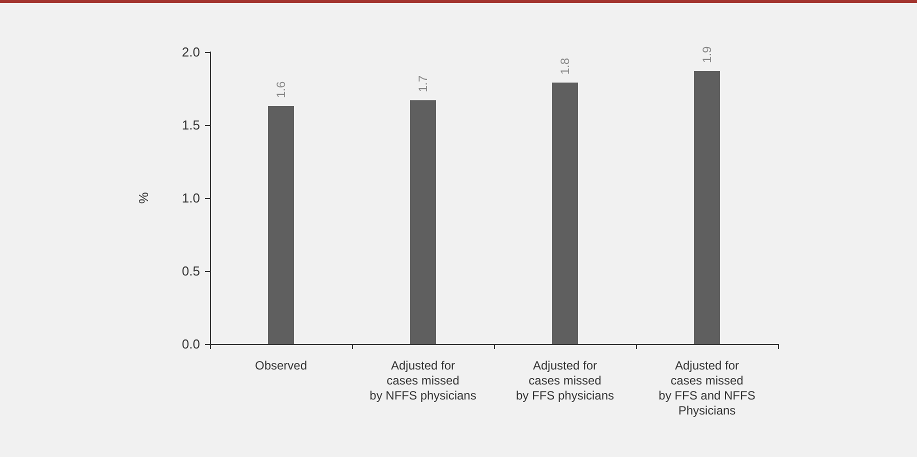 This screenshot has height=457, width=917. Describe the element at coordinates (281, 89) in the screenshot. I see `data-label: 1.6` at that location.